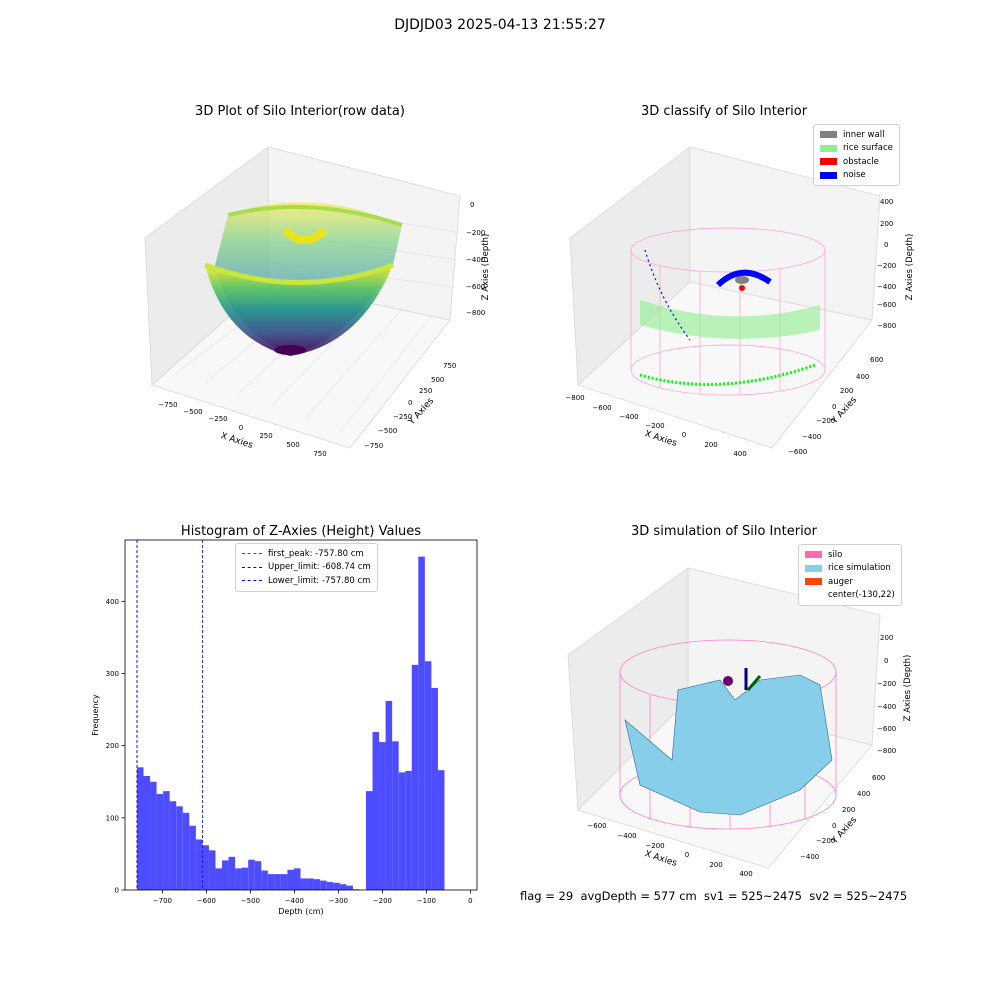 The height and width of the screenshot is (1000, 1000). I want to click on raw-ztick: −200, so click(475, 233).